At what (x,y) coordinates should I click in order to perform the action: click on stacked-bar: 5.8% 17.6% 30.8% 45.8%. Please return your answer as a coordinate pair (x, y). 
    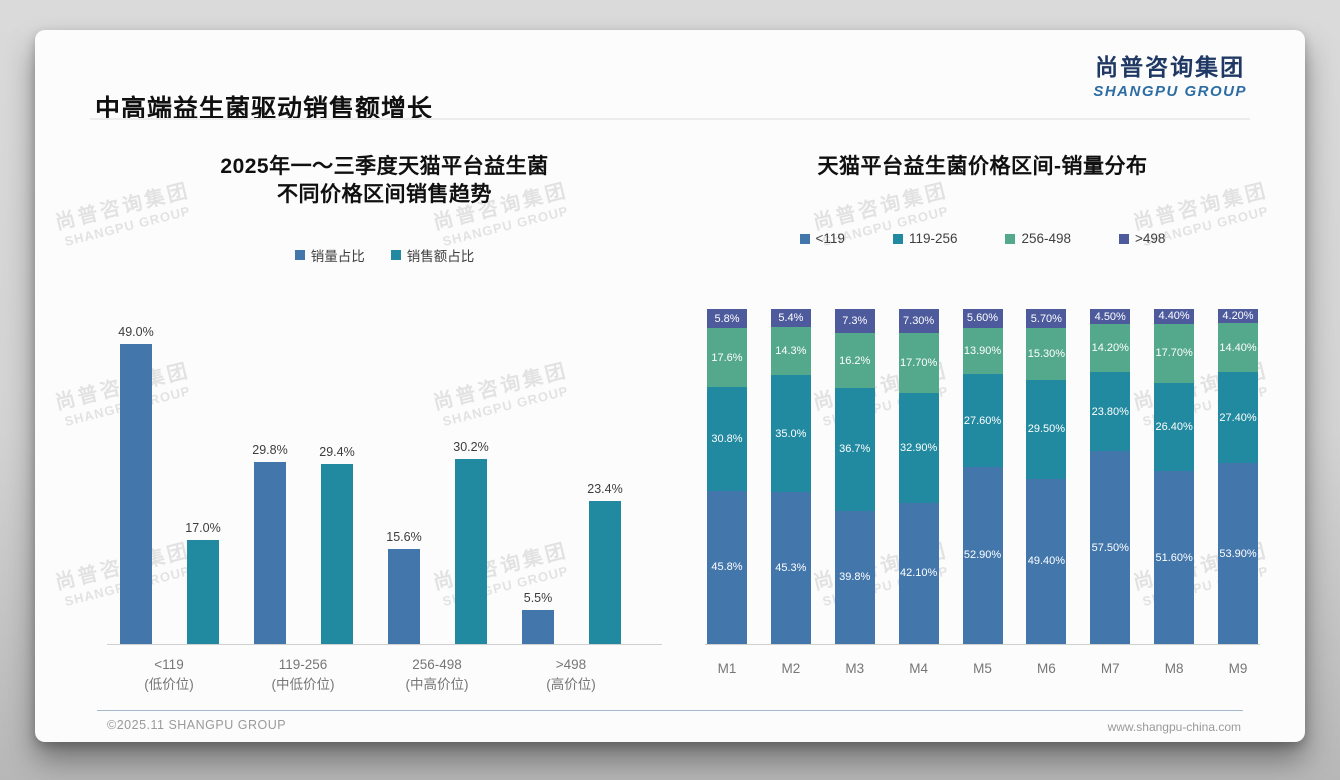
    Looking at the image, I should click on (727, 476).